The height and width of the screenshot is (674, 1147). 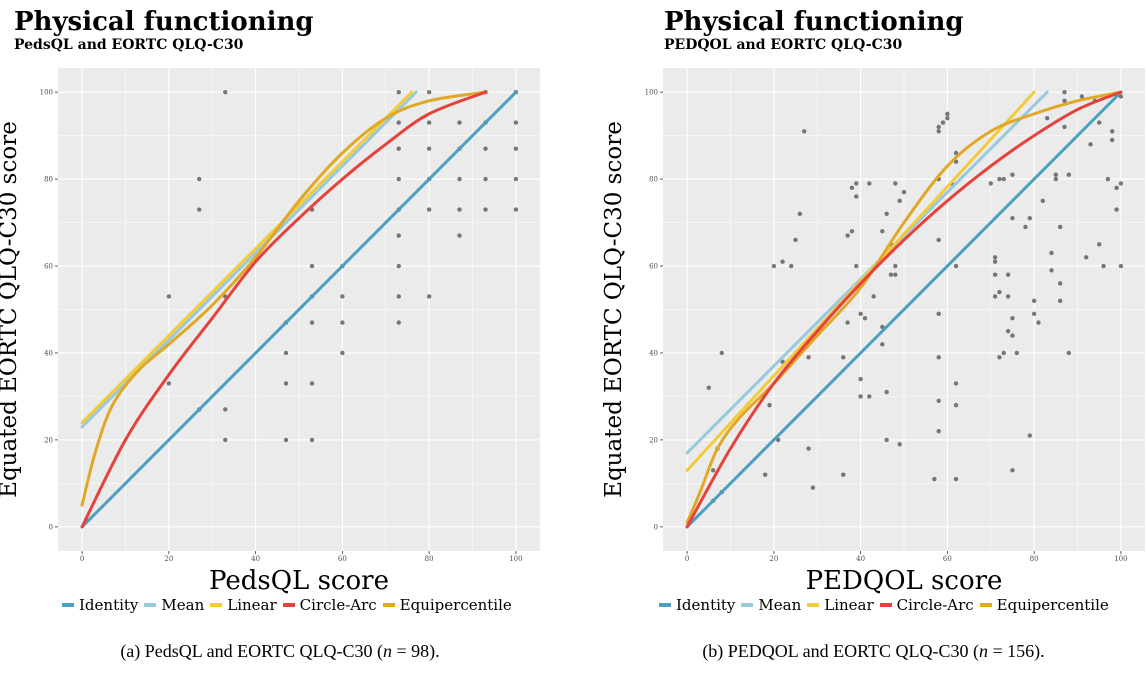 What do you see at coordinates (515, 559) in the screenshot?
I see `x-tick-label: 100` at bounding box center [515, 559].